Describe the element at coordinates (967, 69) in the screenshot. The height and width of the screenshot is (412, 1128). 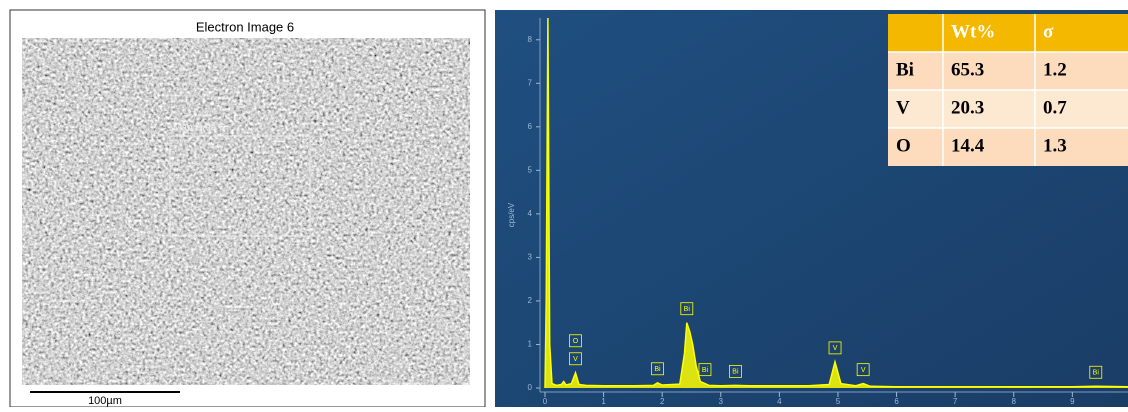
I see `table-cell: 65.3` at that location.